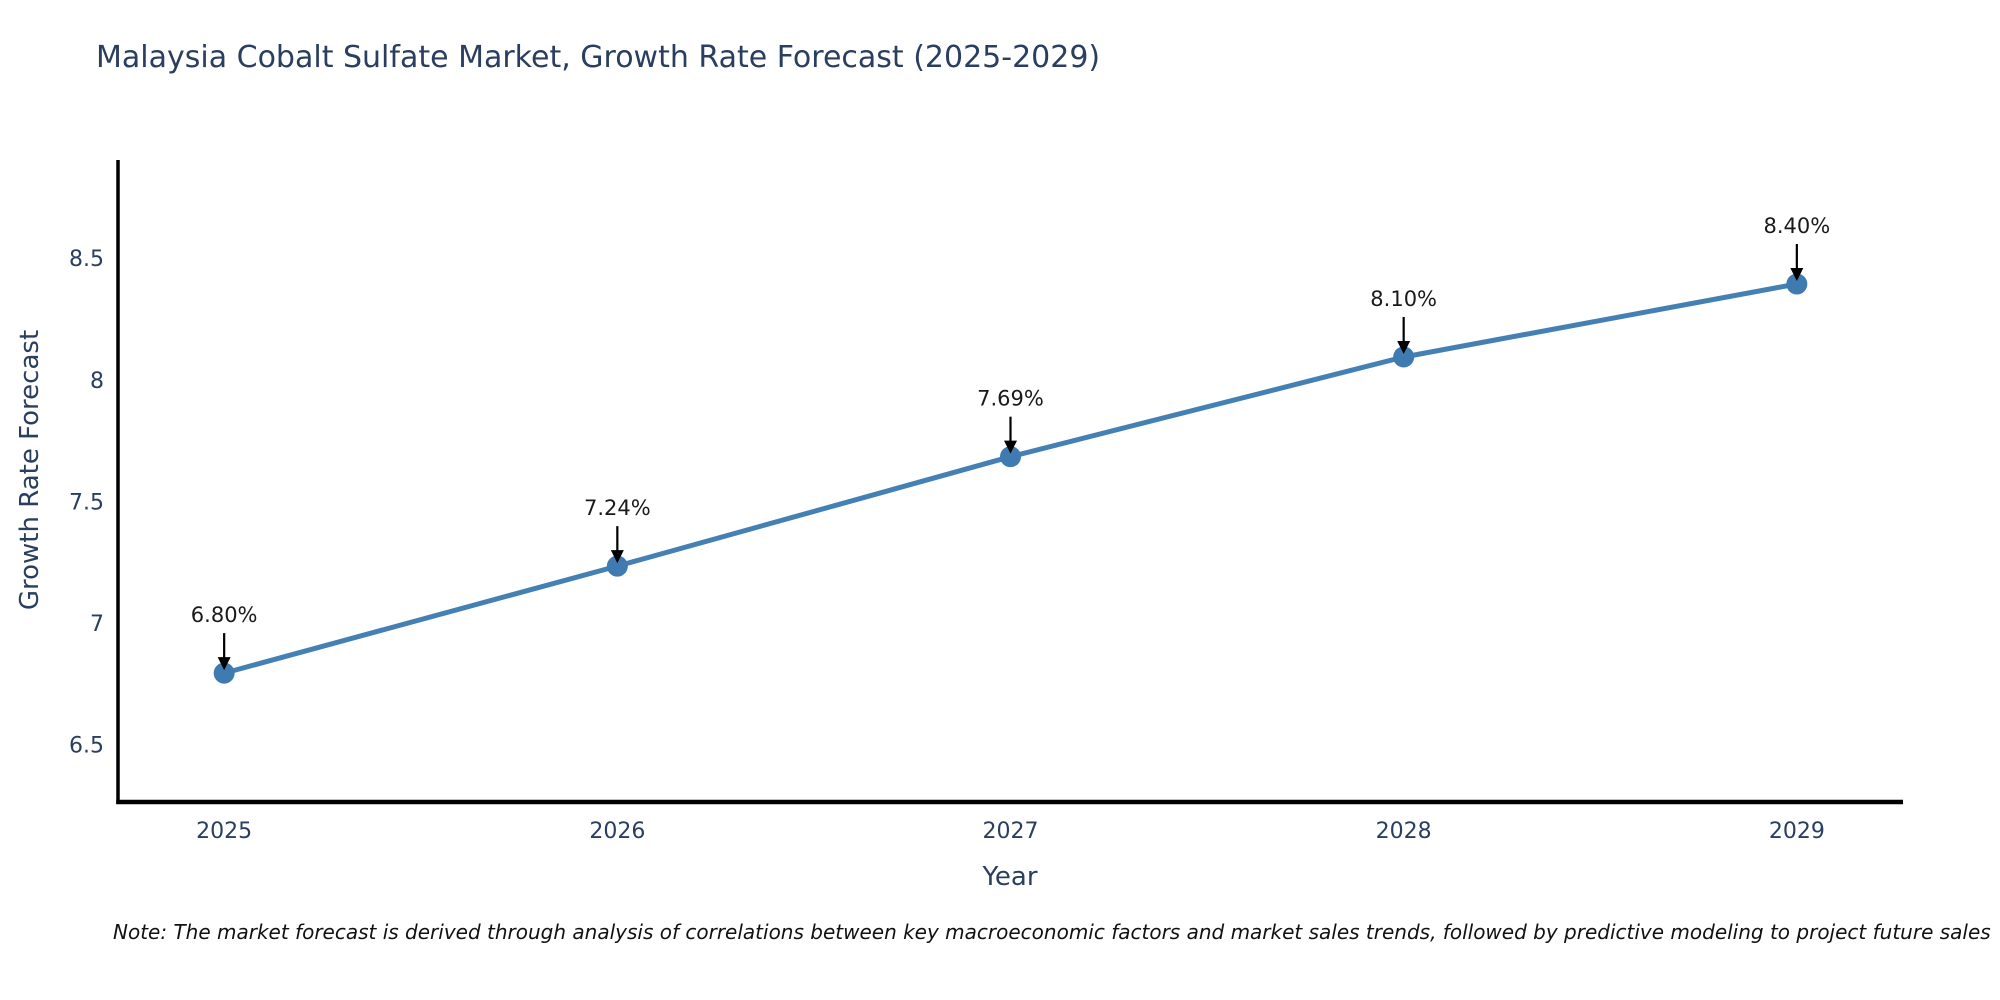  What do you see at coordinates (617, 831) in the screenshot?
I see `x-tick-label: 2026` at bounding box center [617, 831].